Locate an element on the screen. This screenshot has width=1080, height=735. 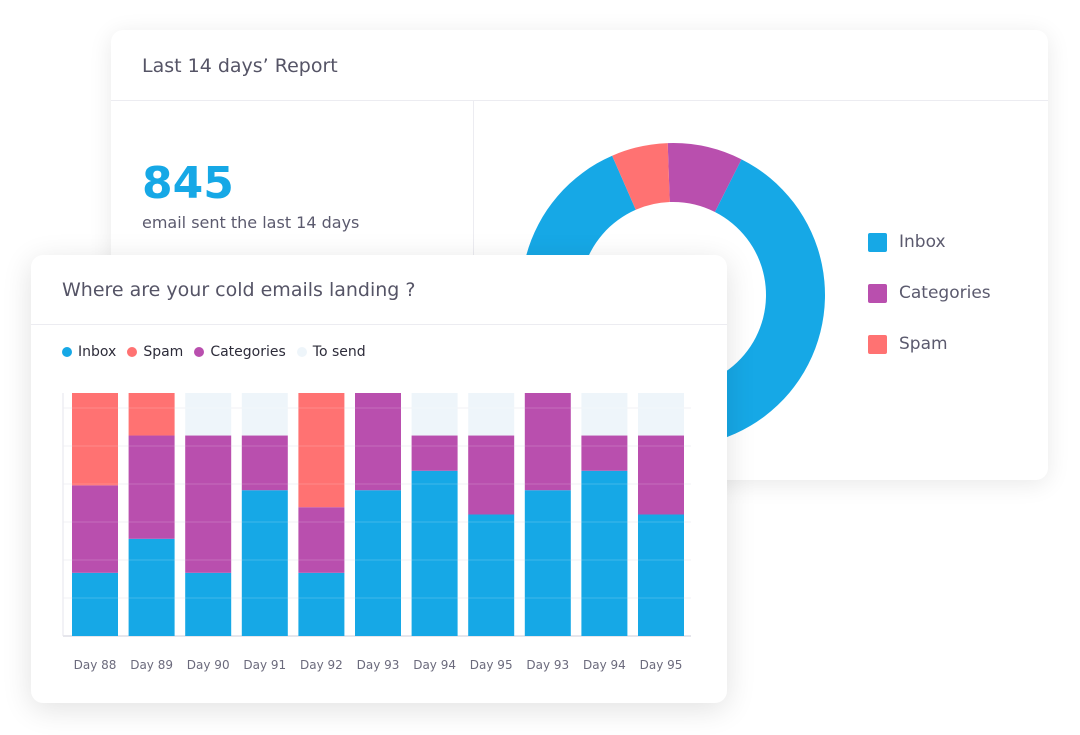
bar-legend: Inbox Spam Categories To send is located at coordinates (219, 352).